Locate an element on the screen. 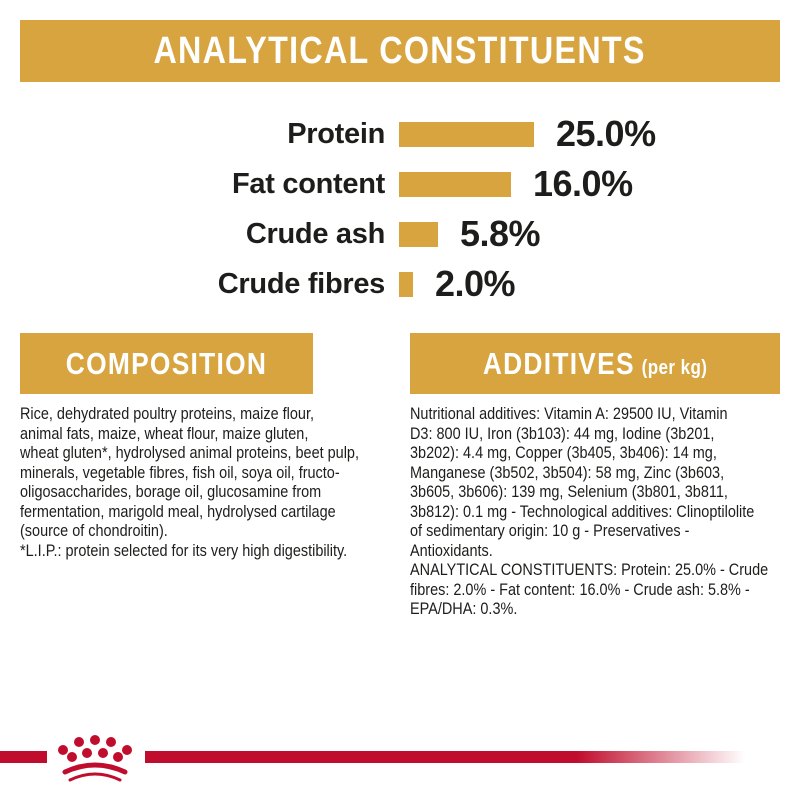  chart-row: Crude ash 5.8% is located at coordinates (400, 234).